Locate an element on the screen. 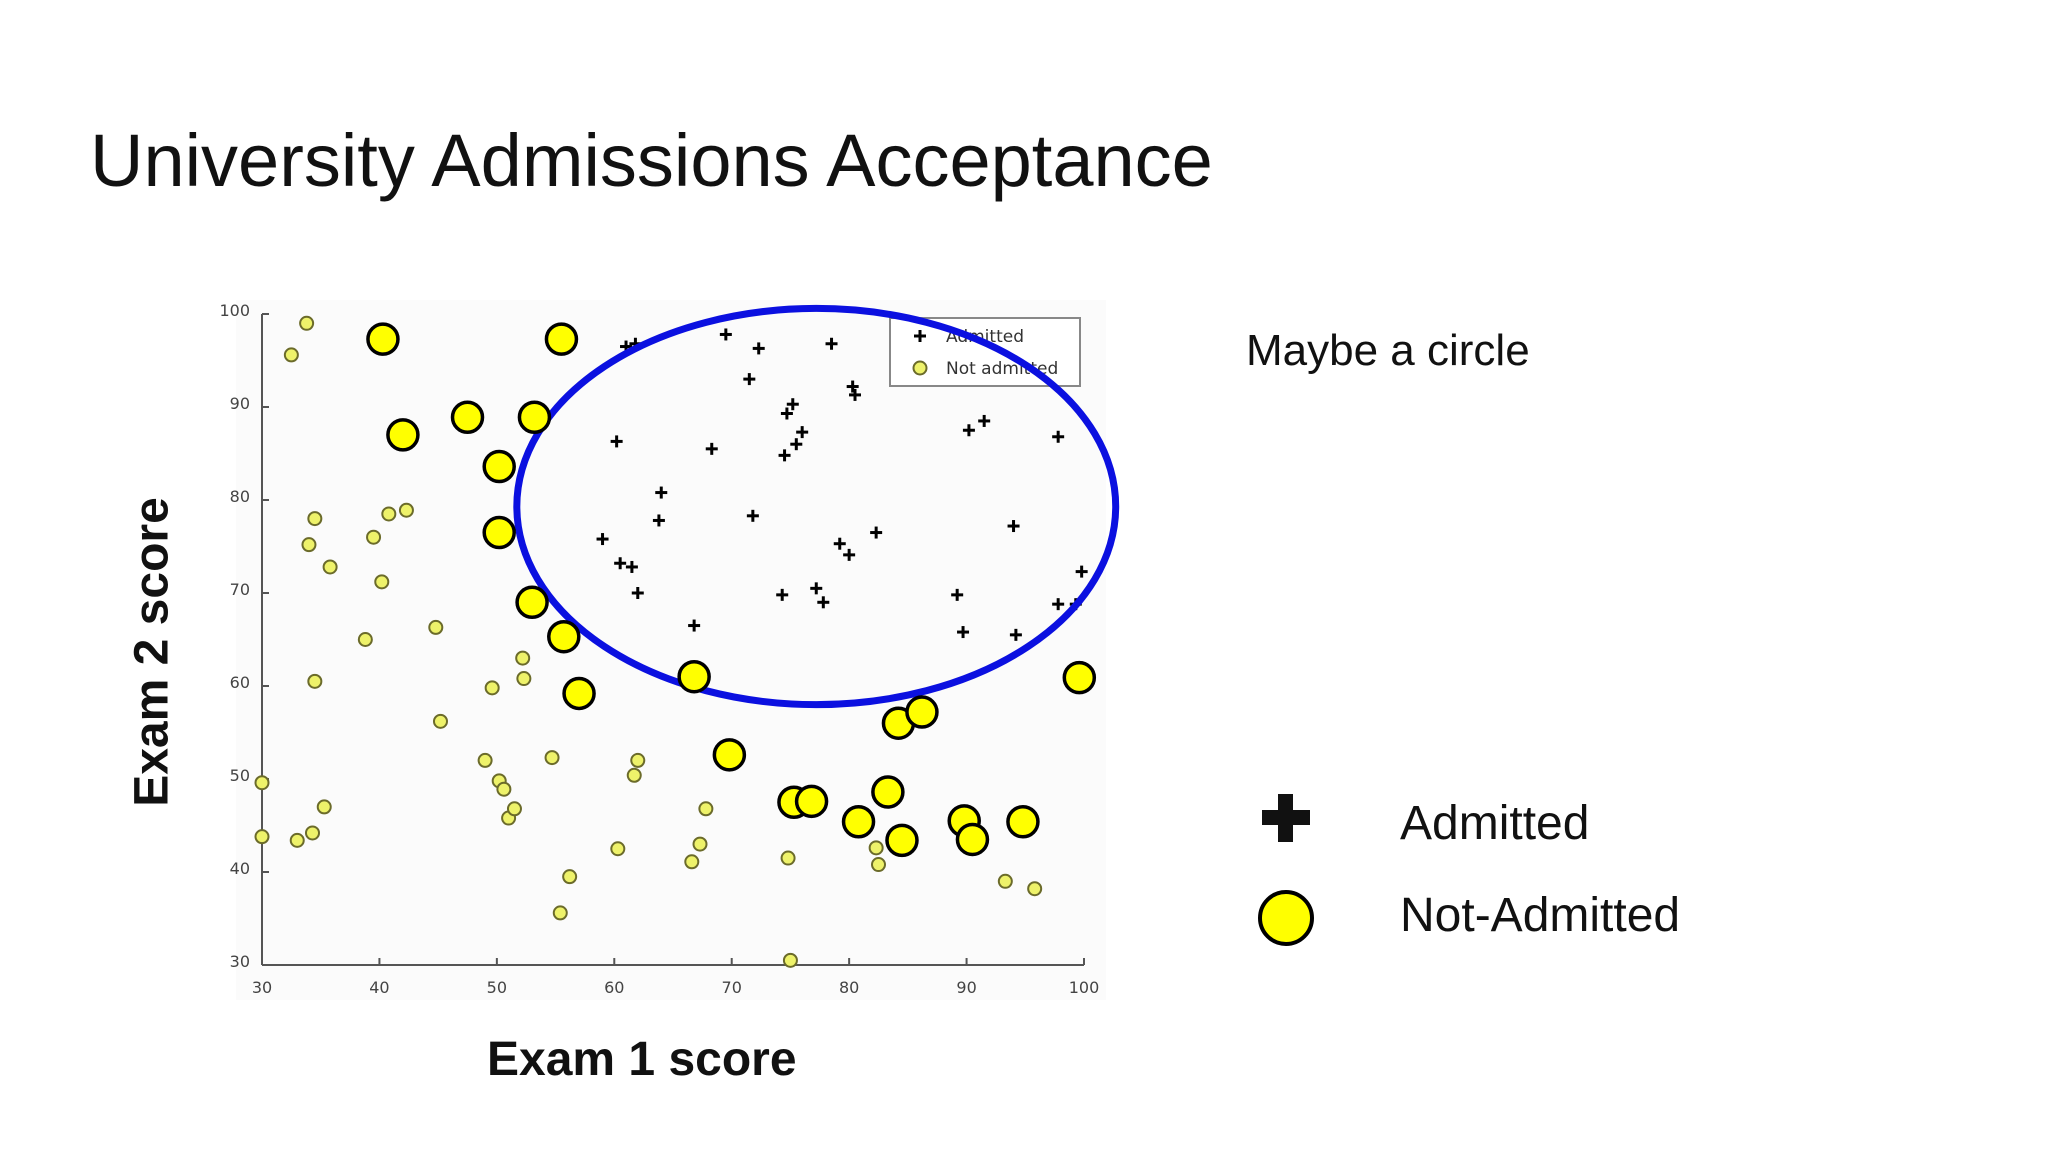  y-tick-label: 60 is located at coordinates (240, 682).